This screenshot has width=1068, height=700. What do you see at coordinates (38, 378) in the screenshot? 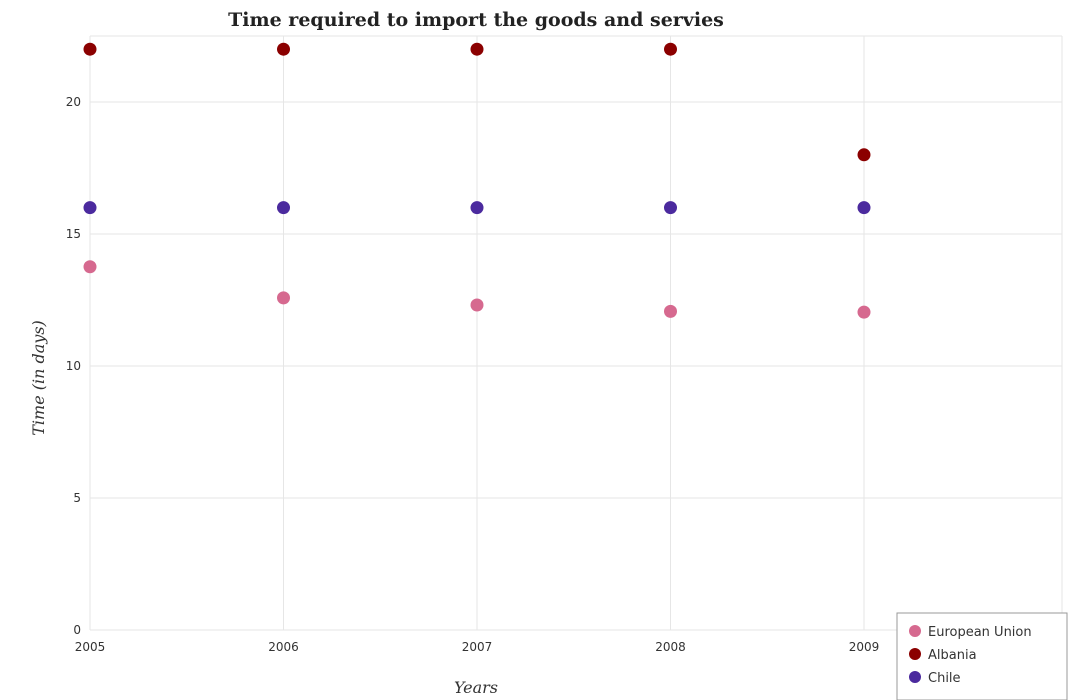
I see `y-axis-label: Time (in days)` at bounding box center [38, 378].